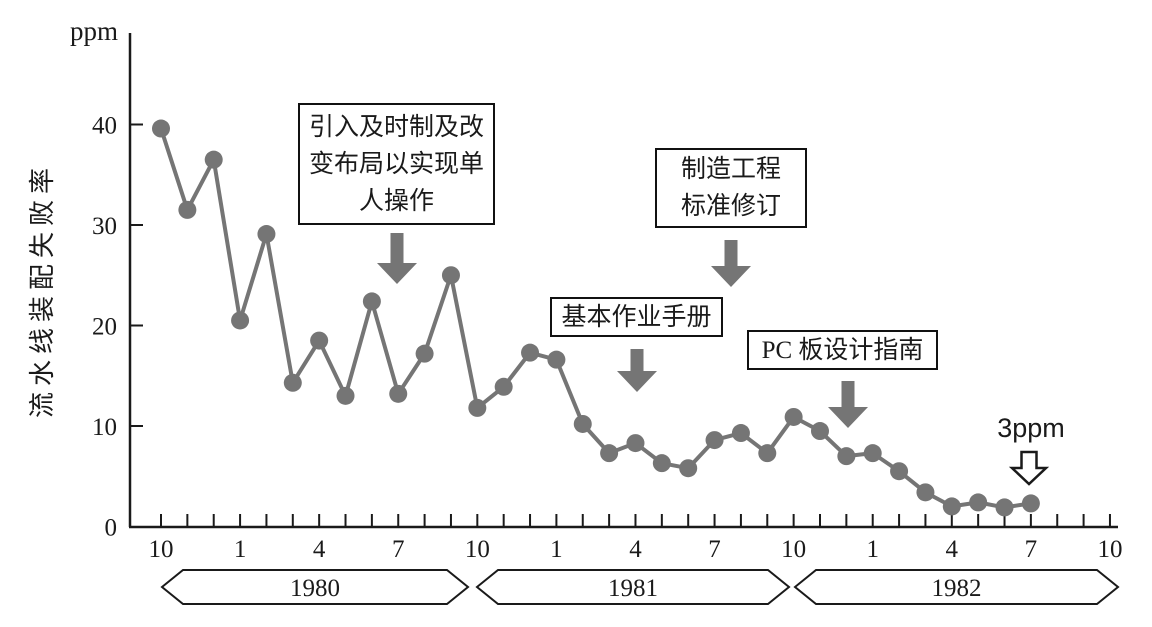 The width and height of the screenshot is (1152, 627). I want to click on year-band-1982, so click(956, 587).